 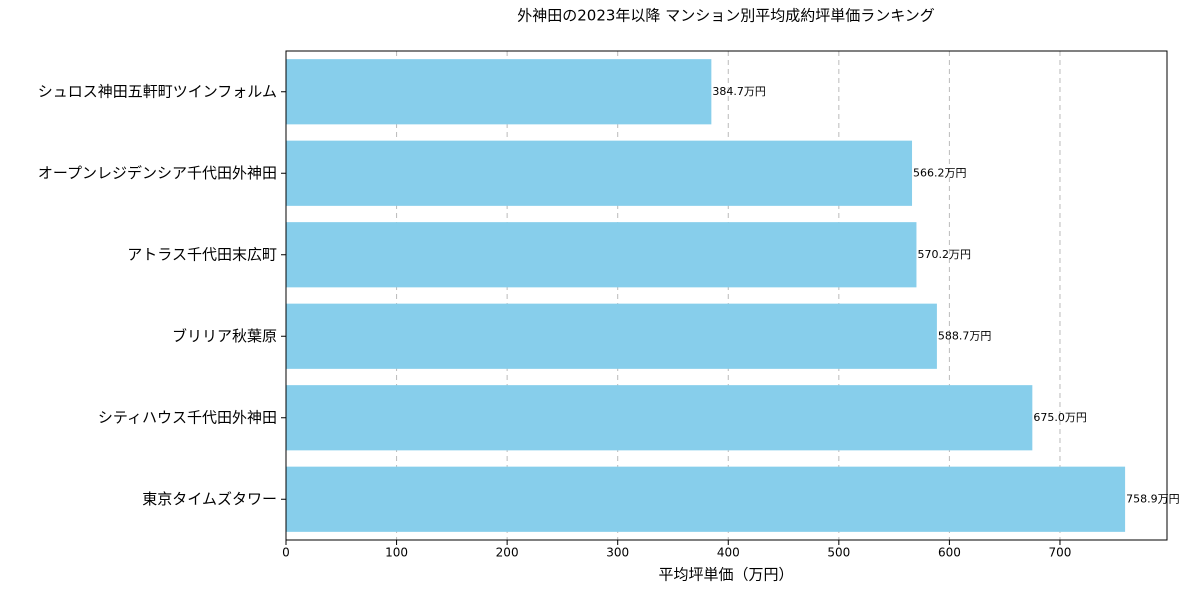 What do you see at coordinates (617, 553) in the screenshot?
I see `x-tick-label: 300` at bounding box center [617, 553].